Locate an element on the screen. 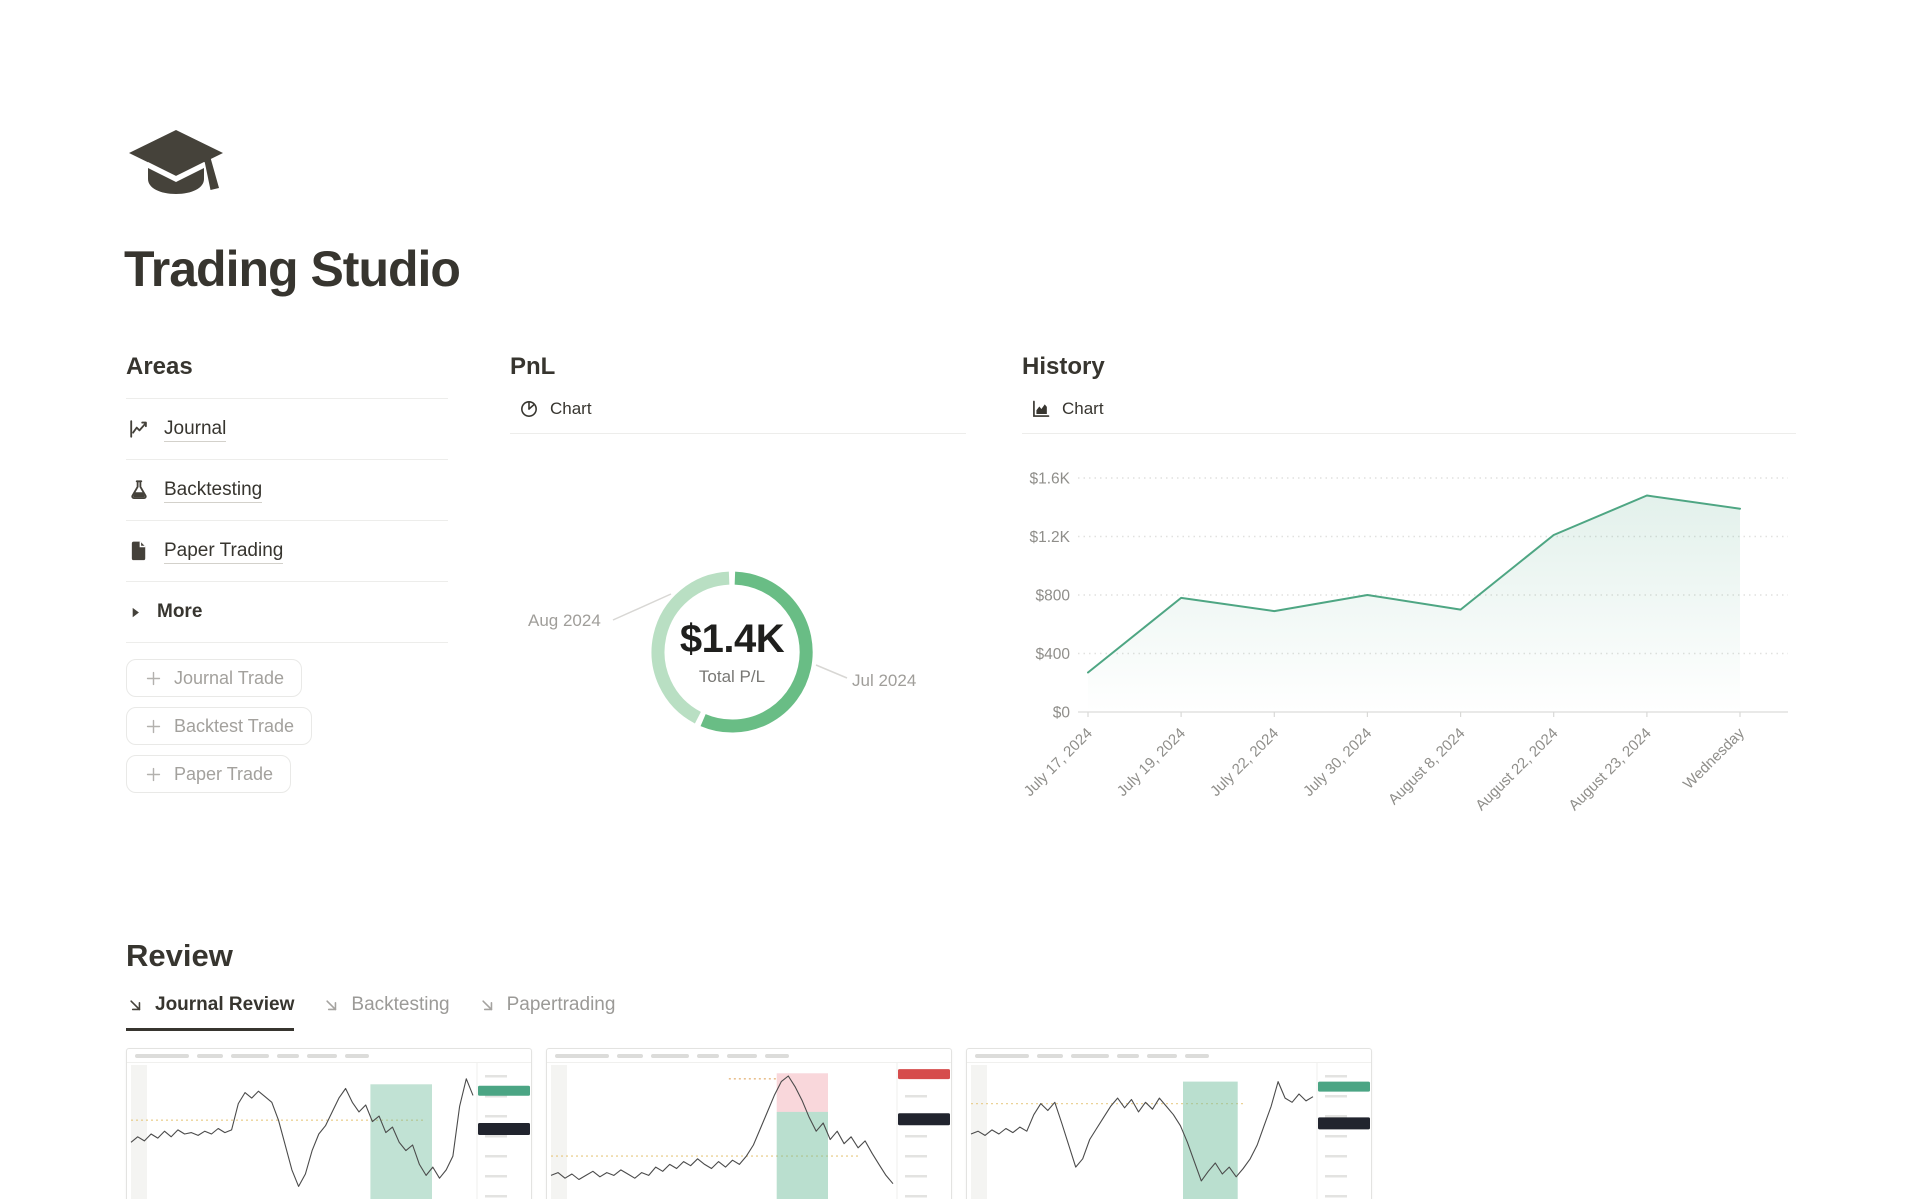  svg-text: $1.2K is located at coordinates (1049, 537).